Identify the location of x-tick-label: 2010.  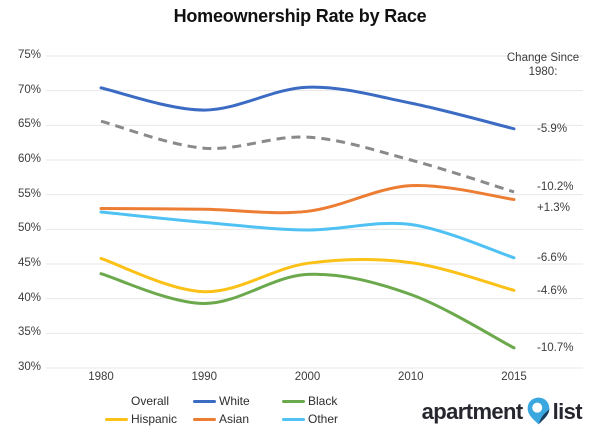
(411, 377).